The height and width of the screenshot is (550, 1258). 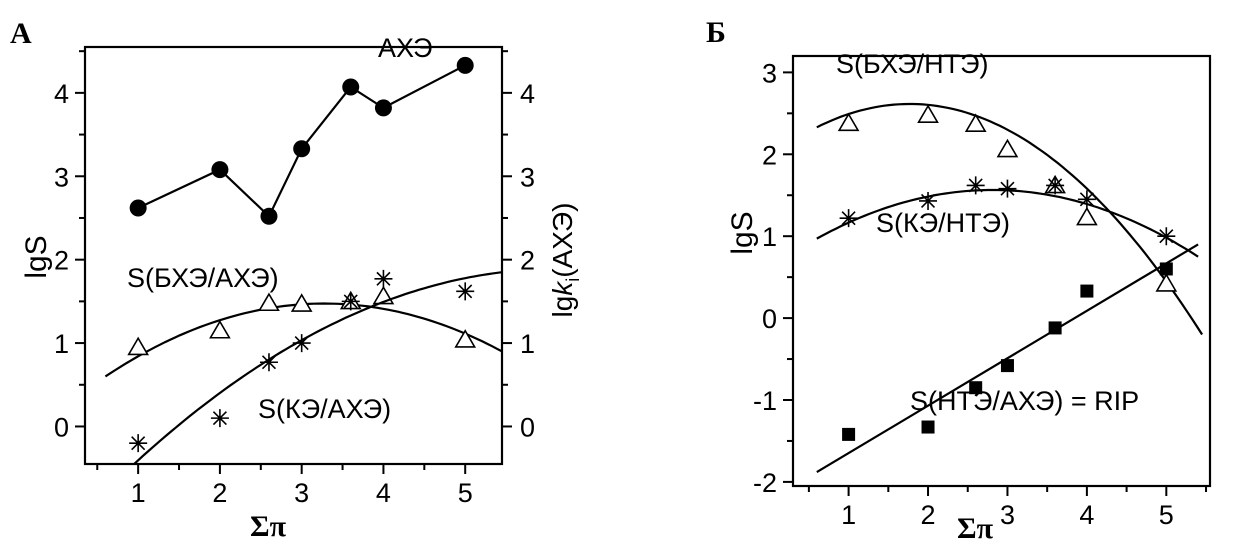 What do you see at coordinates (912, 64) in the screenshot?
I see `series-label-bhe-nte: S(БХЭ/НТЭ)` at bounding box center [912, 64].